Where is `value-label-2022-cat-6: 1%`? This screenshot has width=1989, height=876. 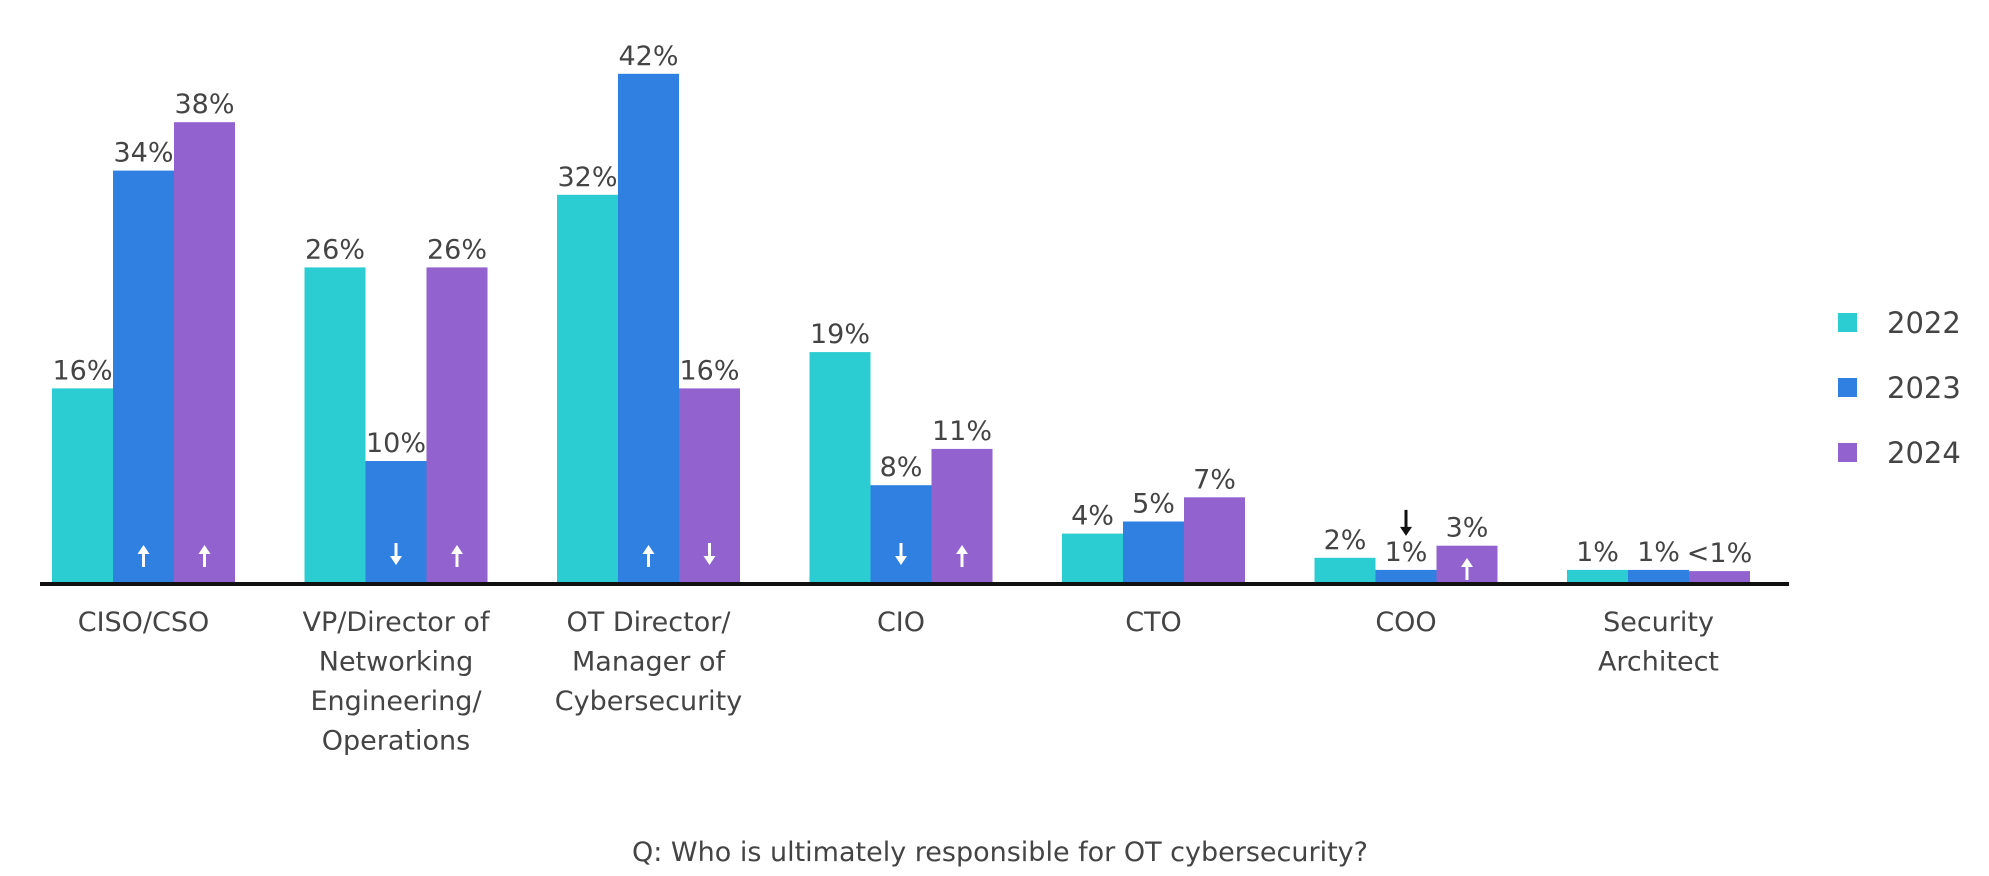
value-label-2022-cat-6: 1% is located at coordinates (1597, 552).